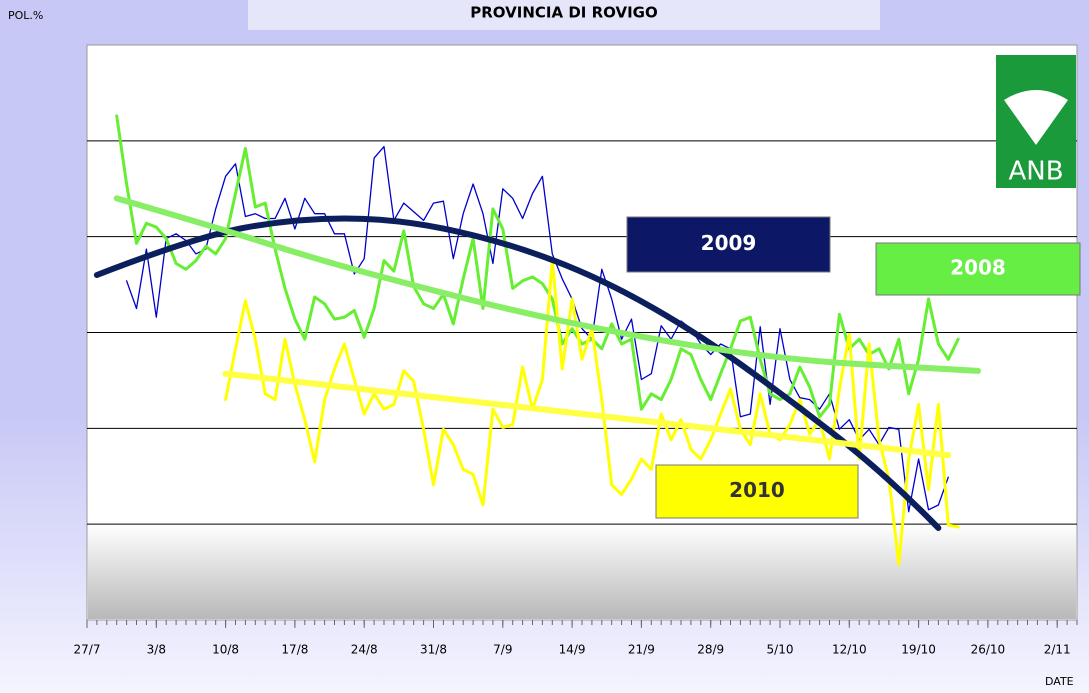  I want to click on logo-text: ANB, so click(1035, 172).